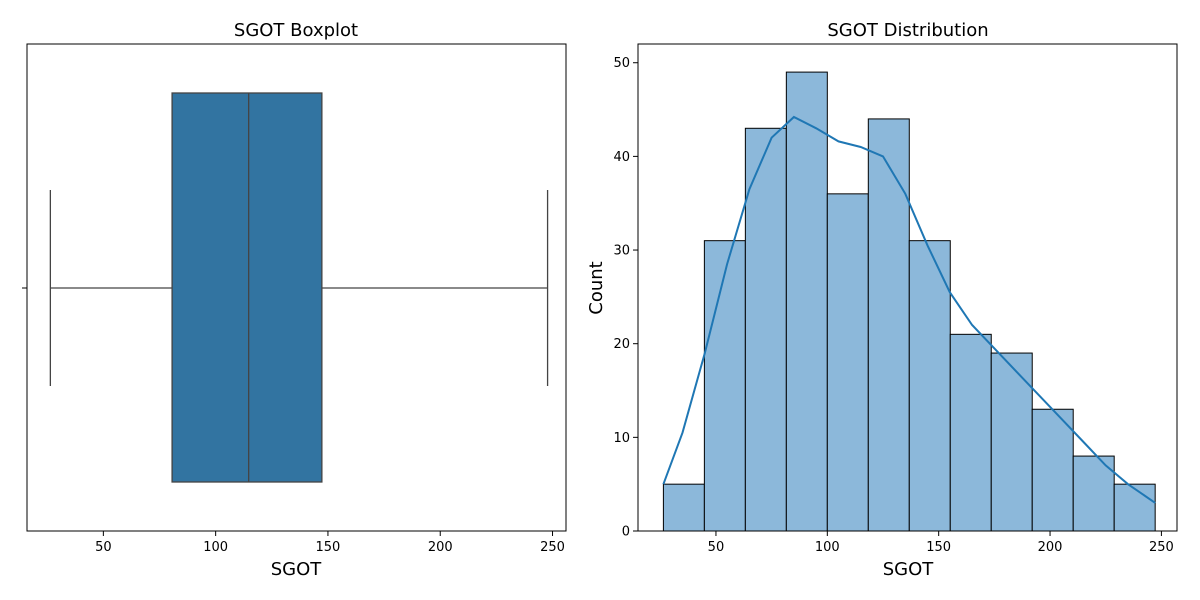 Image resolution: width=1200 pixels, height=600 pixels. Describe the element at coordinates (328, 547) in the screenshot. I see `boxplot-x-tick-label: 150` at that location.